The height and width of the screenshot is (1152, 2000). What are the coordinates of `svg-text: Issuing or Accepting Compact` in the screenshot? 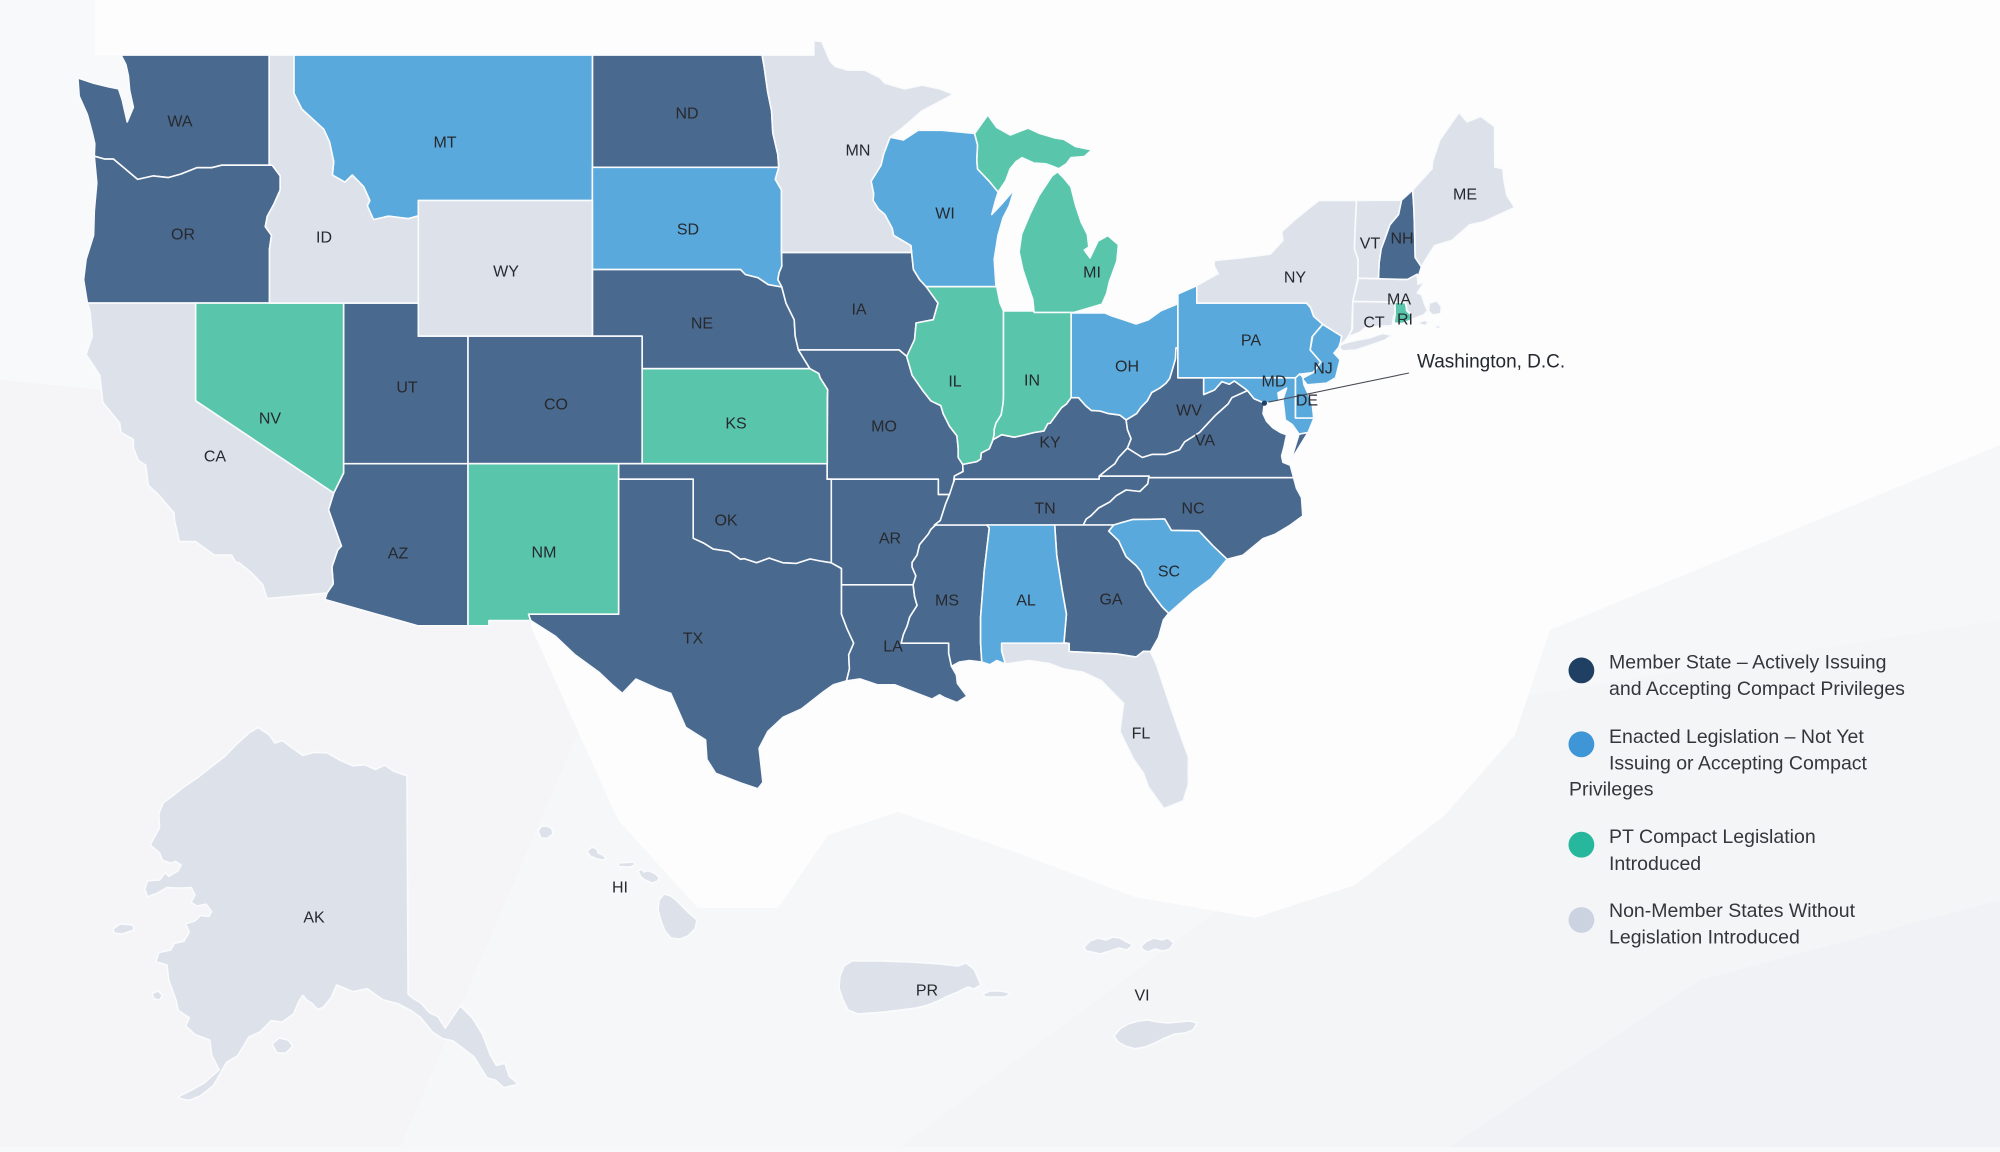 It's located at (1738, 764).